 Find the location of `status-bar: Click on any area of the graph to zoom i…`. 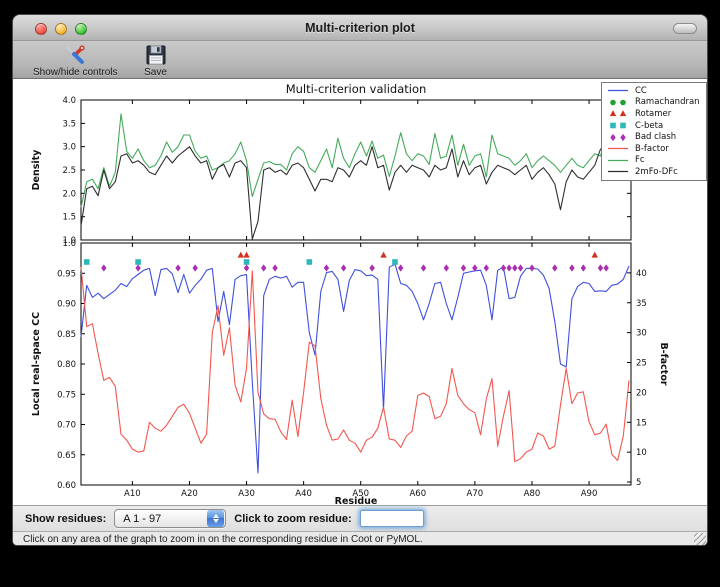

status-bar: Click on any area of the graph to zoom i… is located at coordinates (360, 538).